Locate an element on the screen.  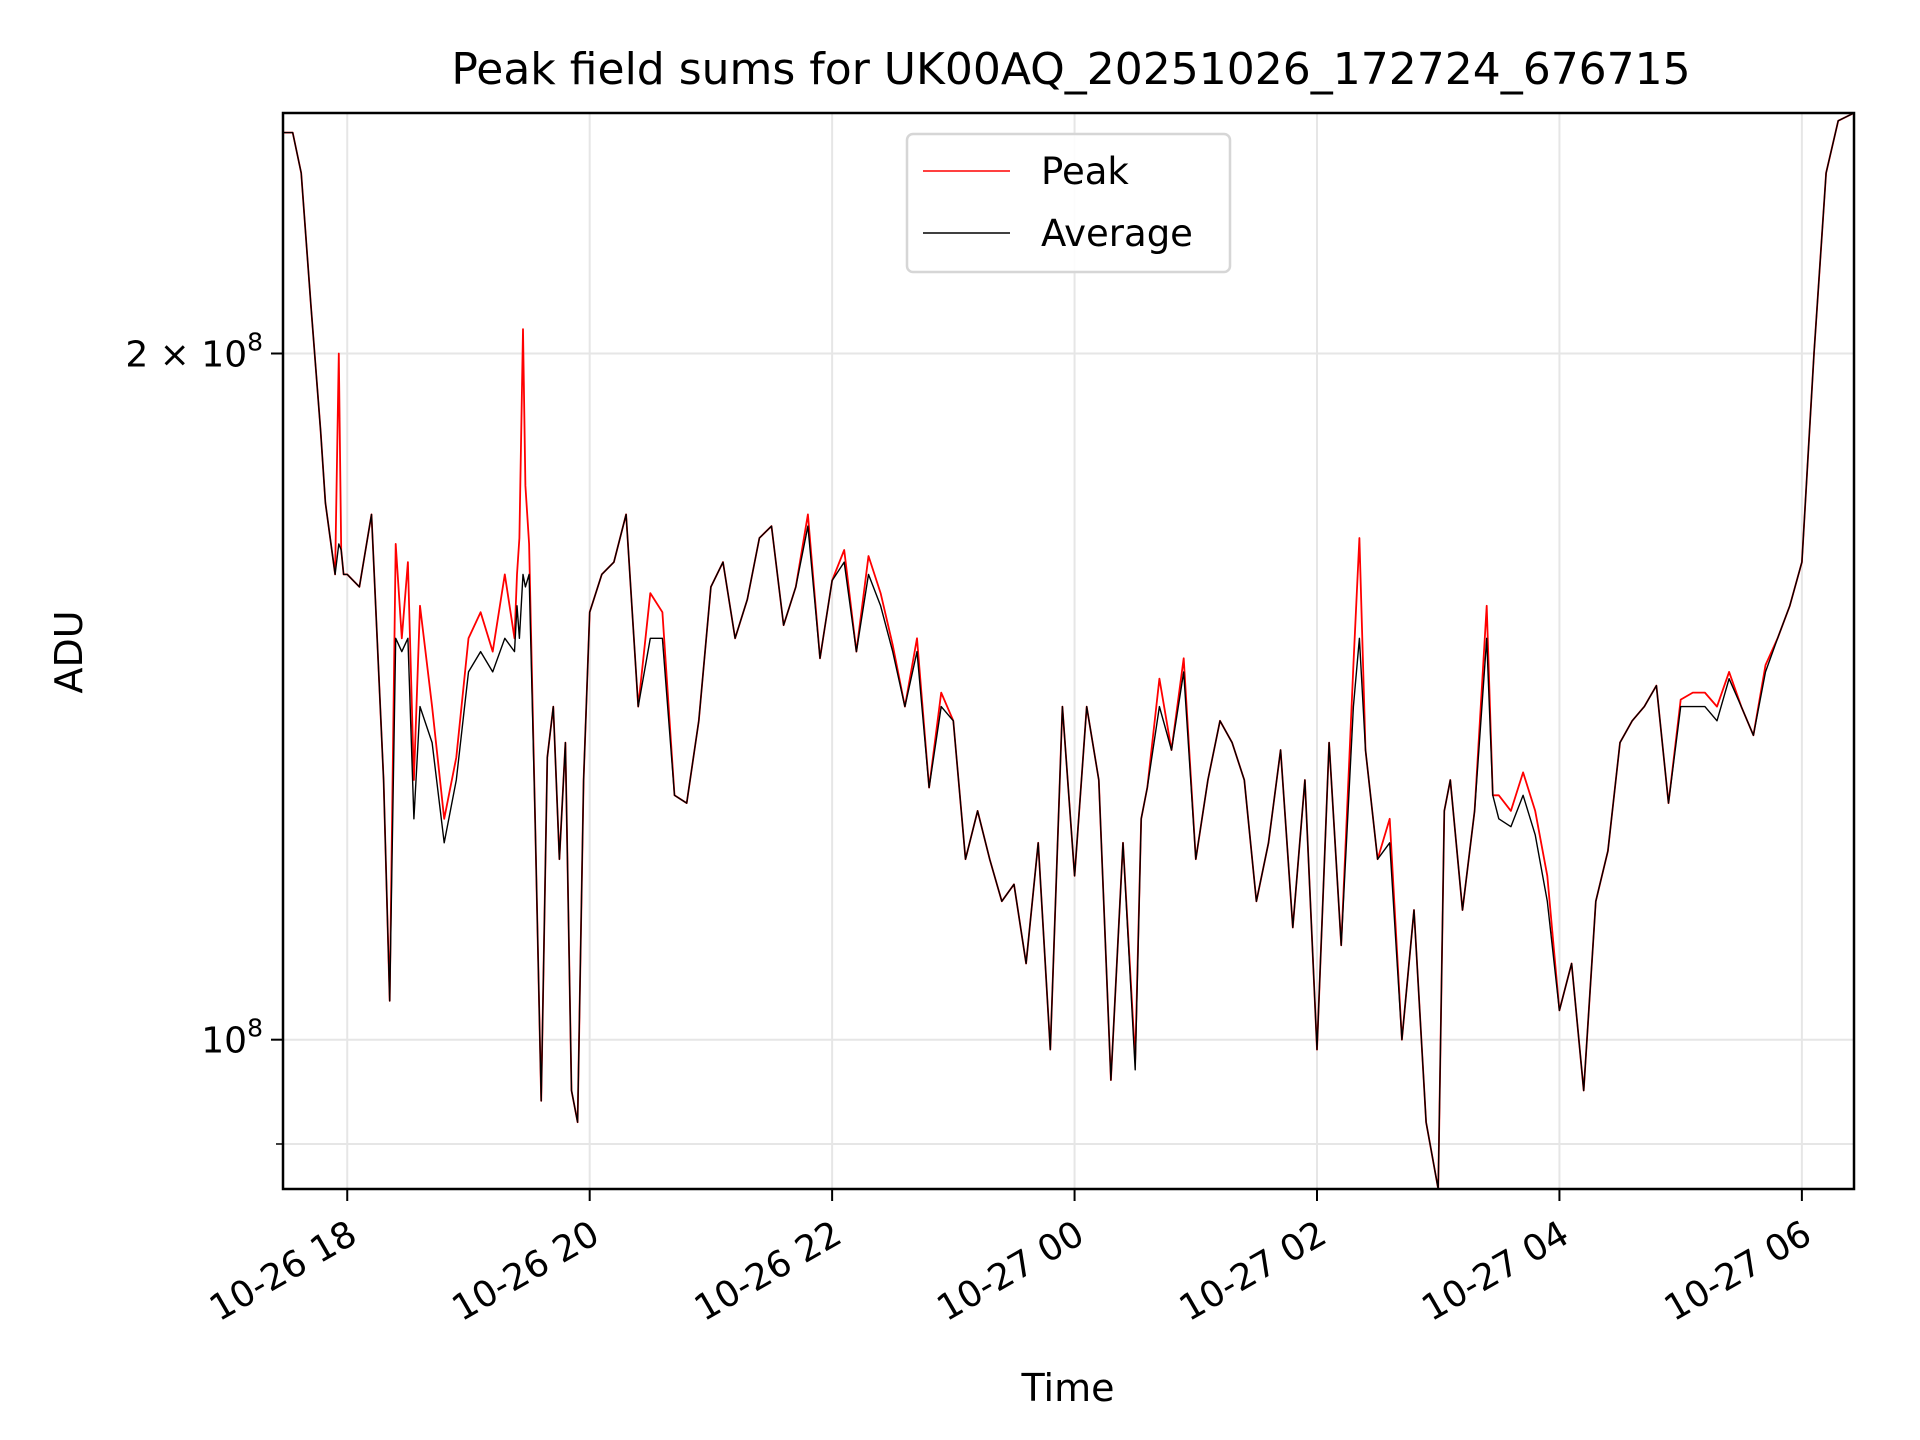
legend: Peak Average is located at coordinates (1068, 203).